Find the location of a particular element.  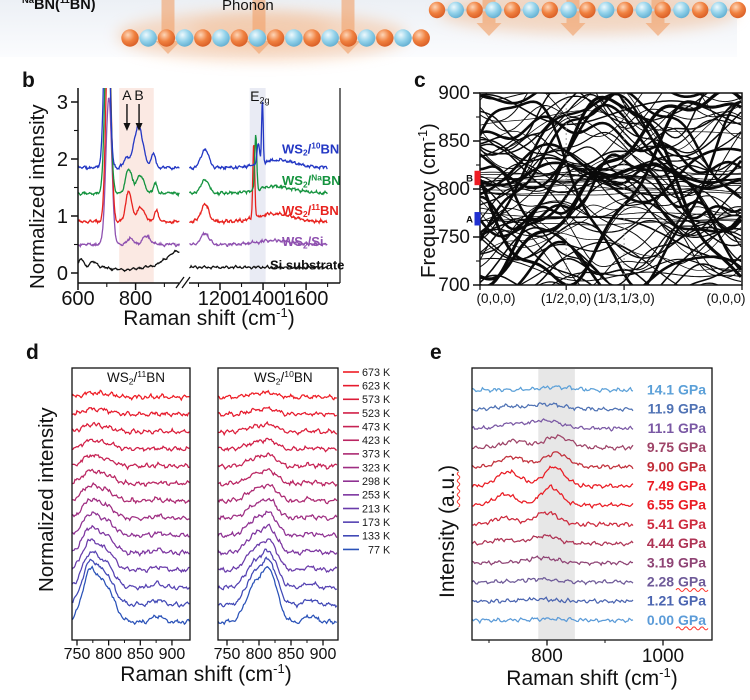

temp-curves is located at coordinates (278, 507).